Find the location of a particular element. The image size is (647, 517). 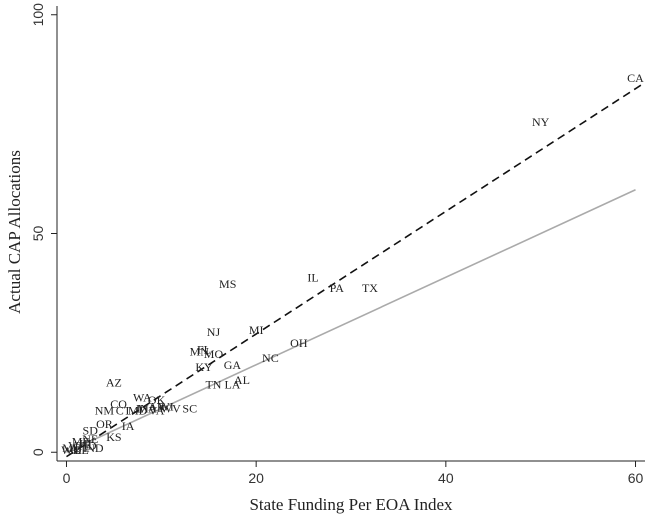

point-label-wv: WV is located at coordinates (171, 409).